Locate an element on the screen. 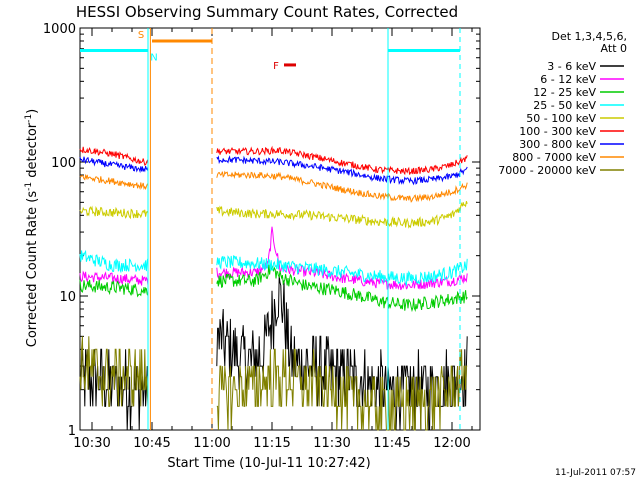 The width and height of the screenshot is (640, 480). legend-label: 50 - 100 keV is located at coordinates (561, 118).